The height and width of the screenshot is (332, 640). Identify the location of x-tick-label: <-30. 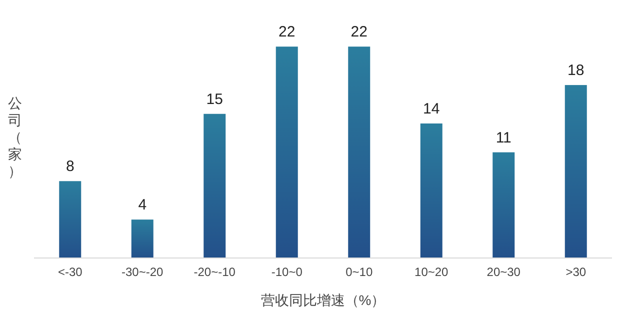
(70, 272).